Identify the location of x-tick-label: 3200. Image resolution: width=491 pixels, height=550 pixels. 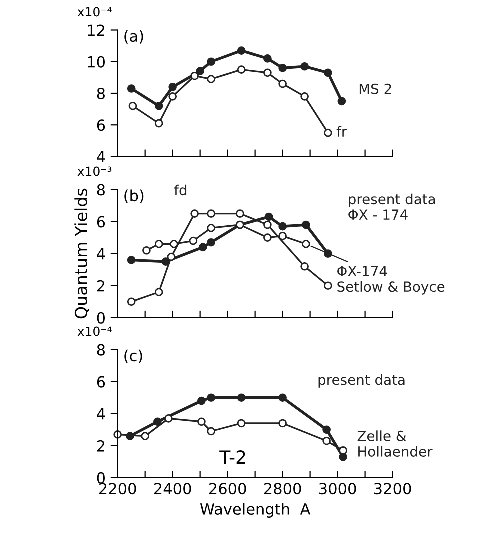
(393, 489).